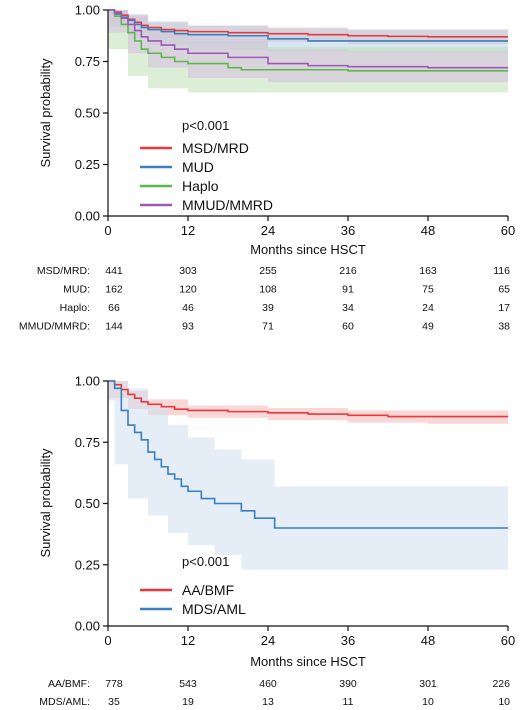  Describe the element at coordinates (348, 684) in the screenshot. I see `risk-count: 390` at that location.